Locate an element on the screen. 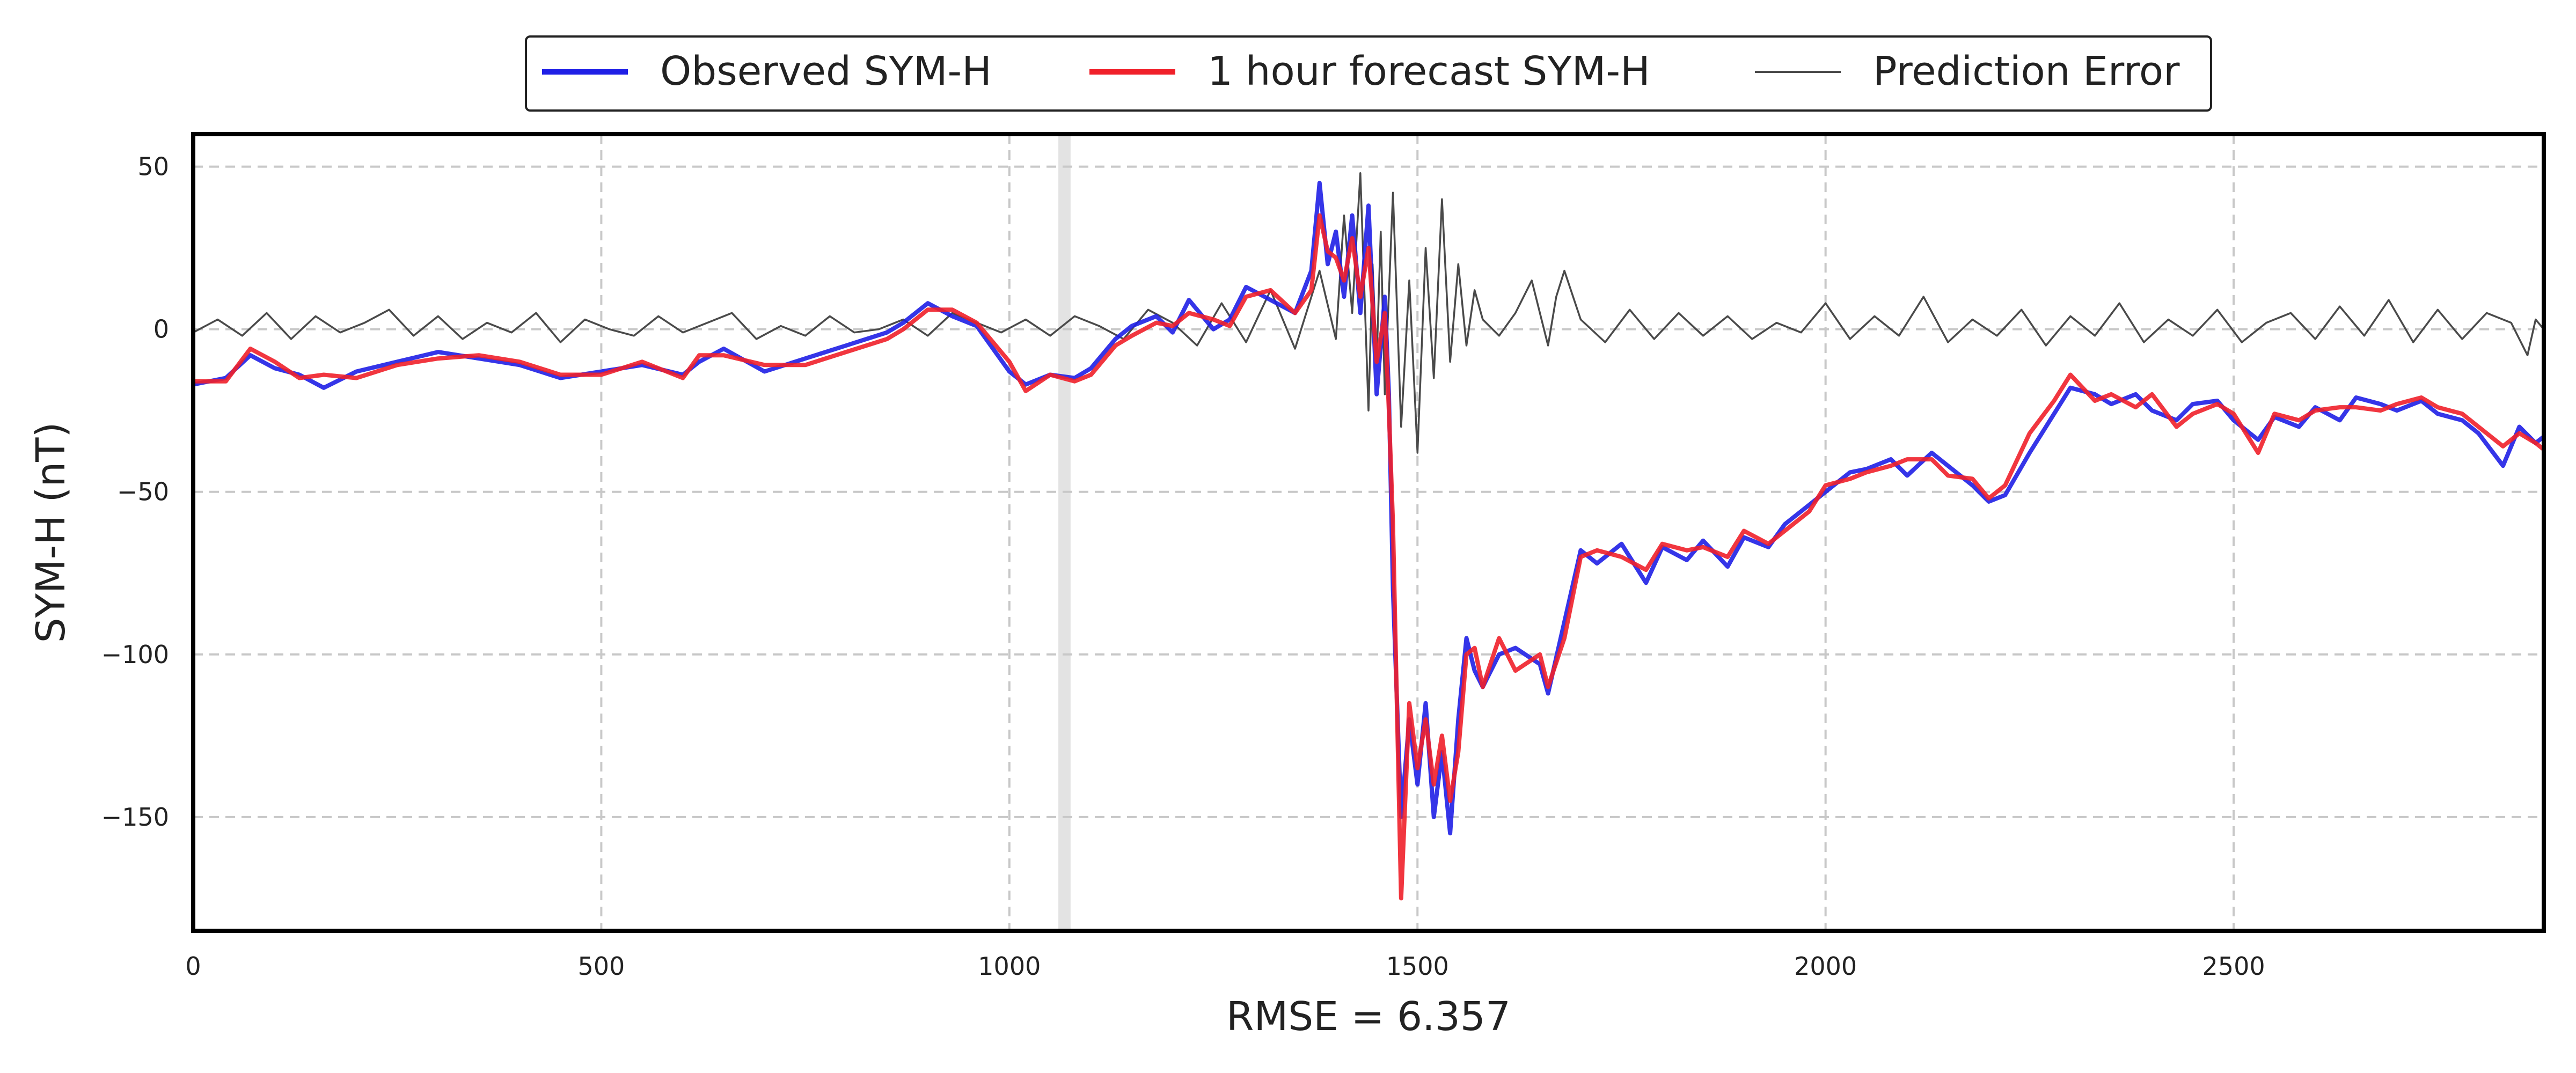 This screenshot has height=1073, width=2576. y-tick-label: 50 is located at coordinates (153, 166).